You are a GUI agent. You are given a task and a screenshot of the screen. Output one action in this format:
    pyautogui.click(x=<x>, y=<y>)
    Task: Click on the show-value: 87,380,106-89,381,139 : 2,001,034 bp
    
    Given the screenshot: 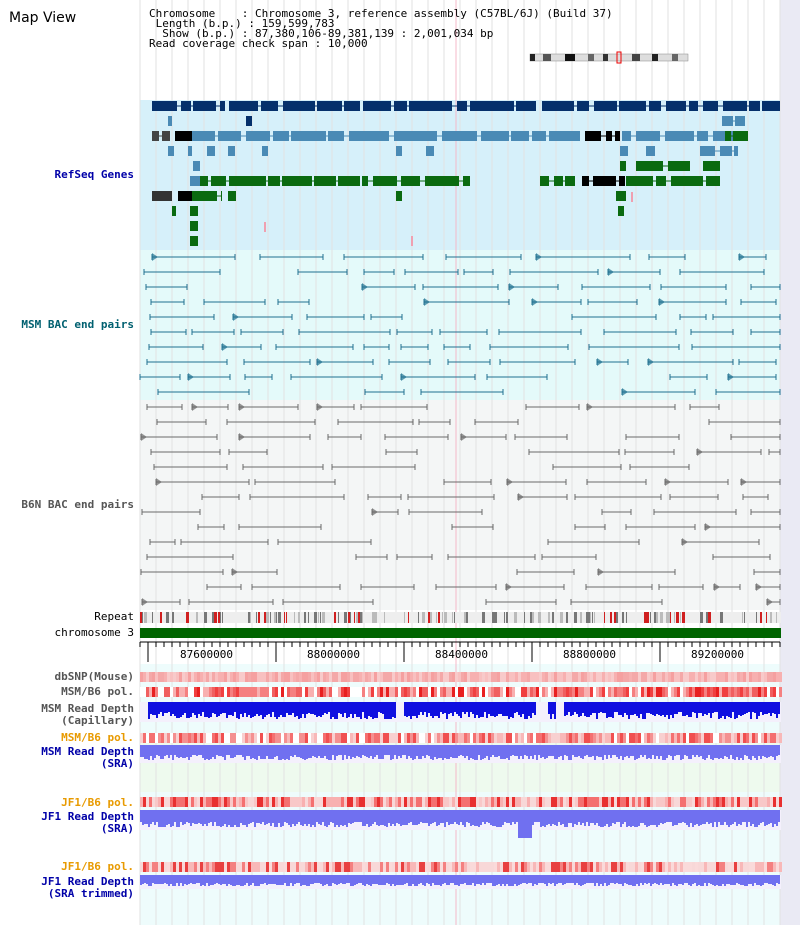 What is the action you would take?
    pyautogui.click(x=374, y=33)
    